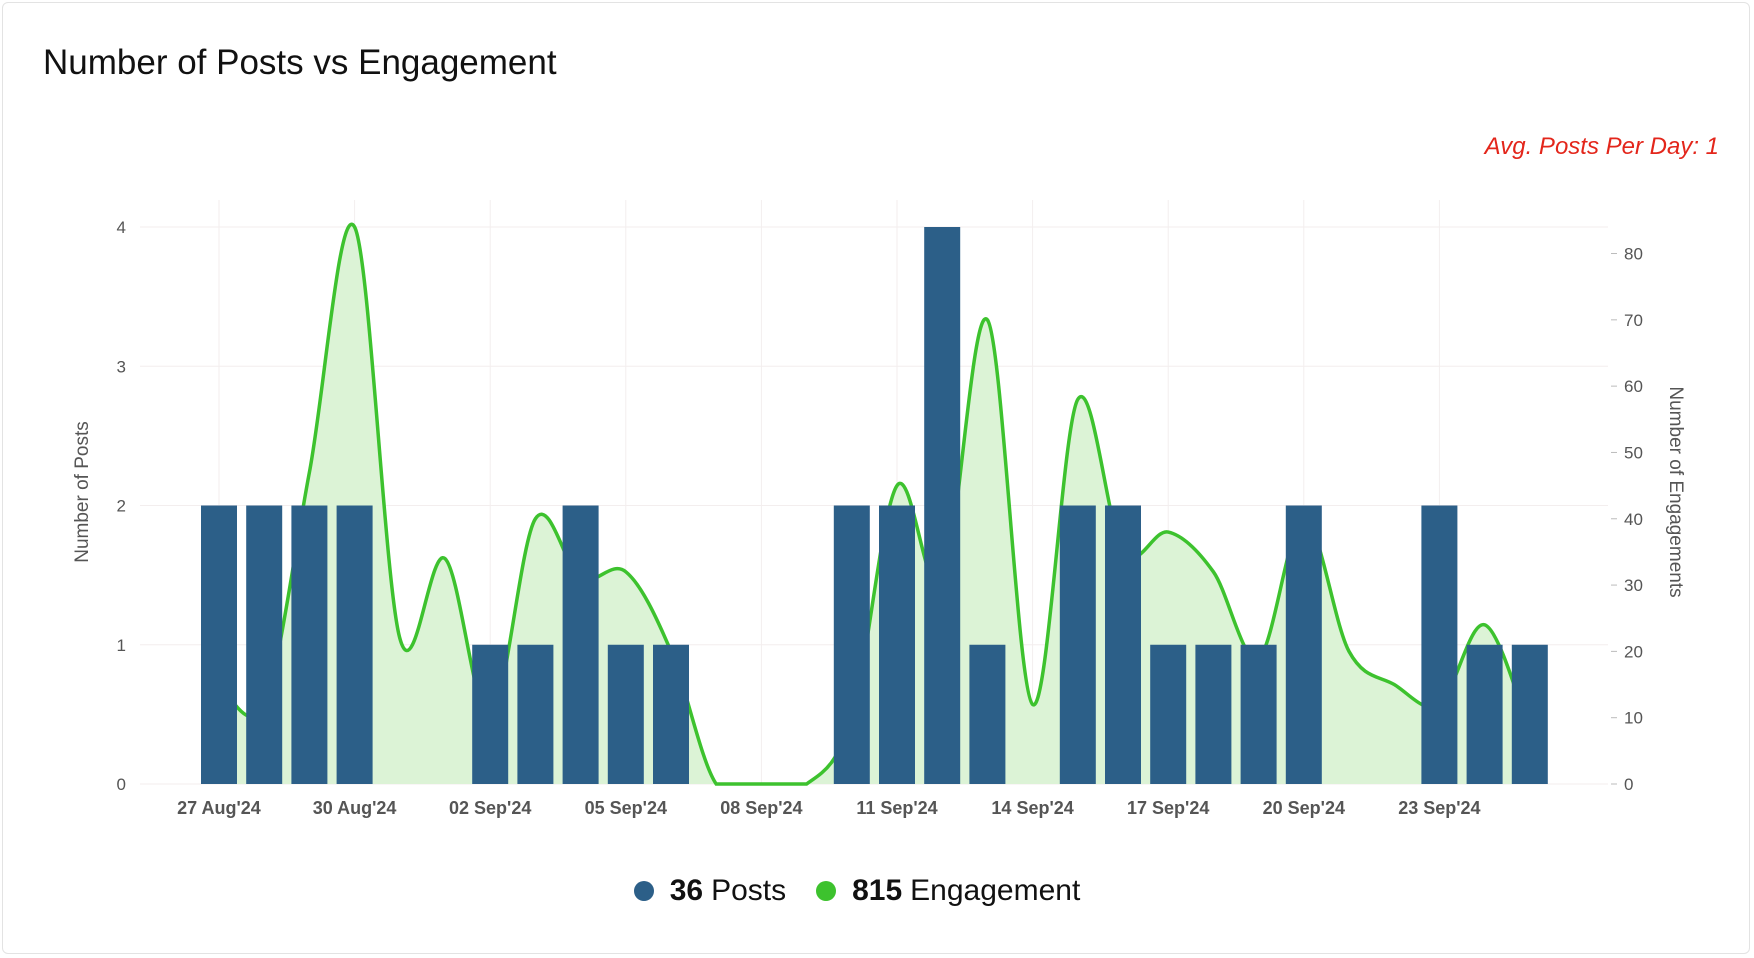 The height and width of the screenshot is (958, 1754). Describe the element at coordinates (710, 891) in the screenshot. I see `legend-item-posts: 36 Posts` at that location.